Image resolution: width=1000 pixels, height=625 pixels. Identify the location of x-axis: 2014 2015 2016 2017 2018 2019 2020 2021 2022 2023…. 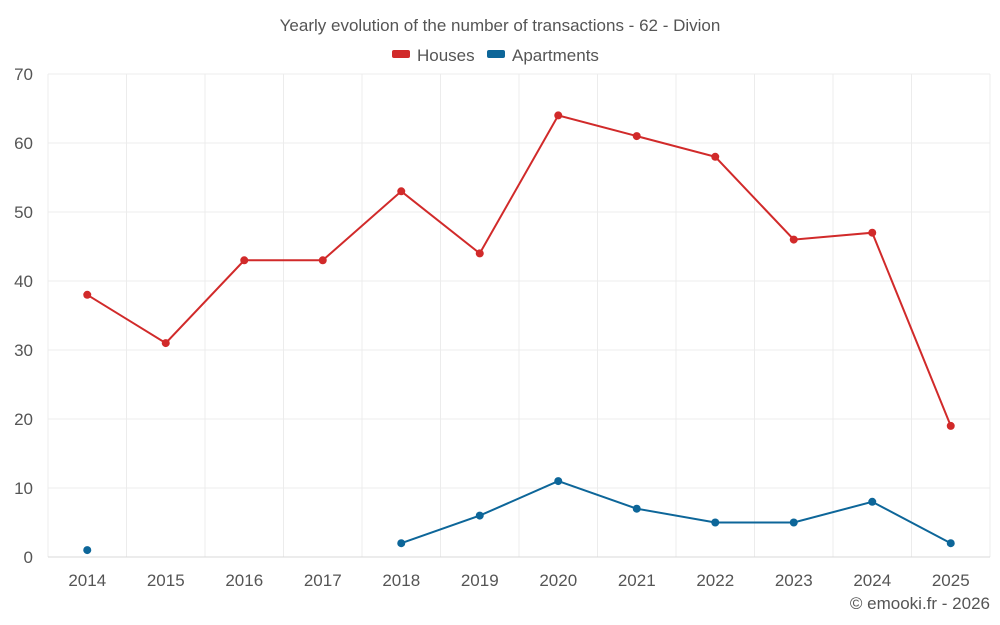
(519, 573).